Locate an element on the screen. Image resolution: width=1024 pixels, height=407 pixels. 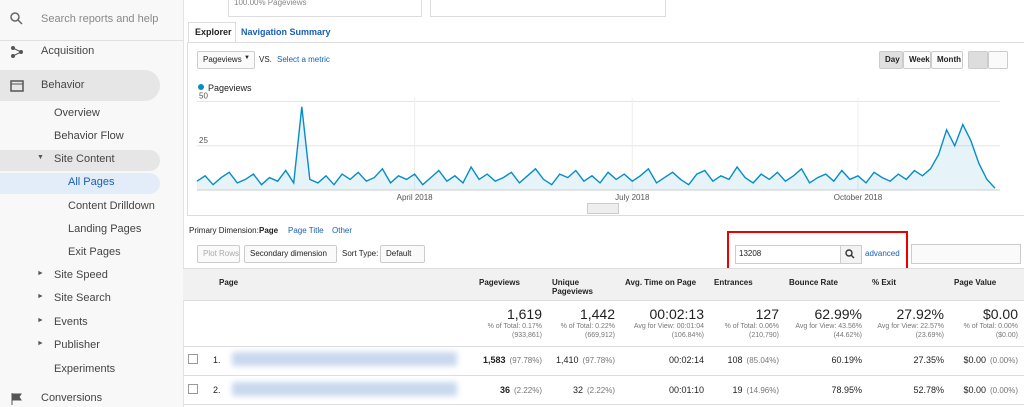
sort-select: Default is located at coordinates (402, 254).